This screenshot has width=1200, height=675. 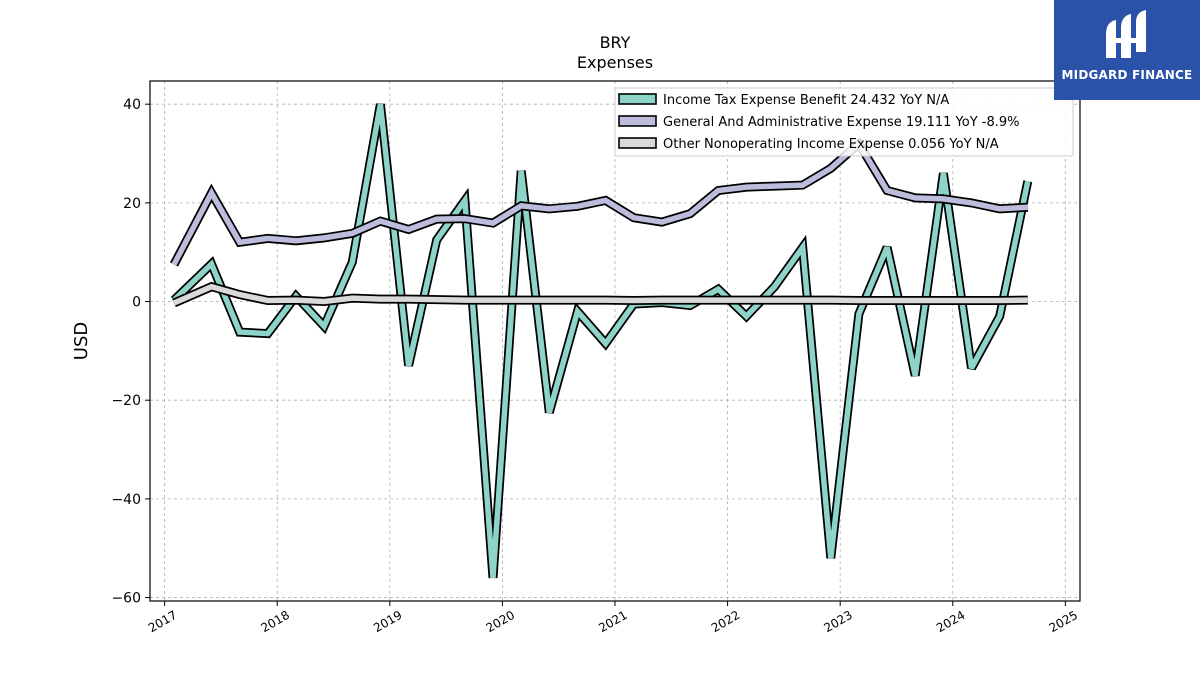 I want to click on x-tick-label: 2025, so click(x=1063, y=621).